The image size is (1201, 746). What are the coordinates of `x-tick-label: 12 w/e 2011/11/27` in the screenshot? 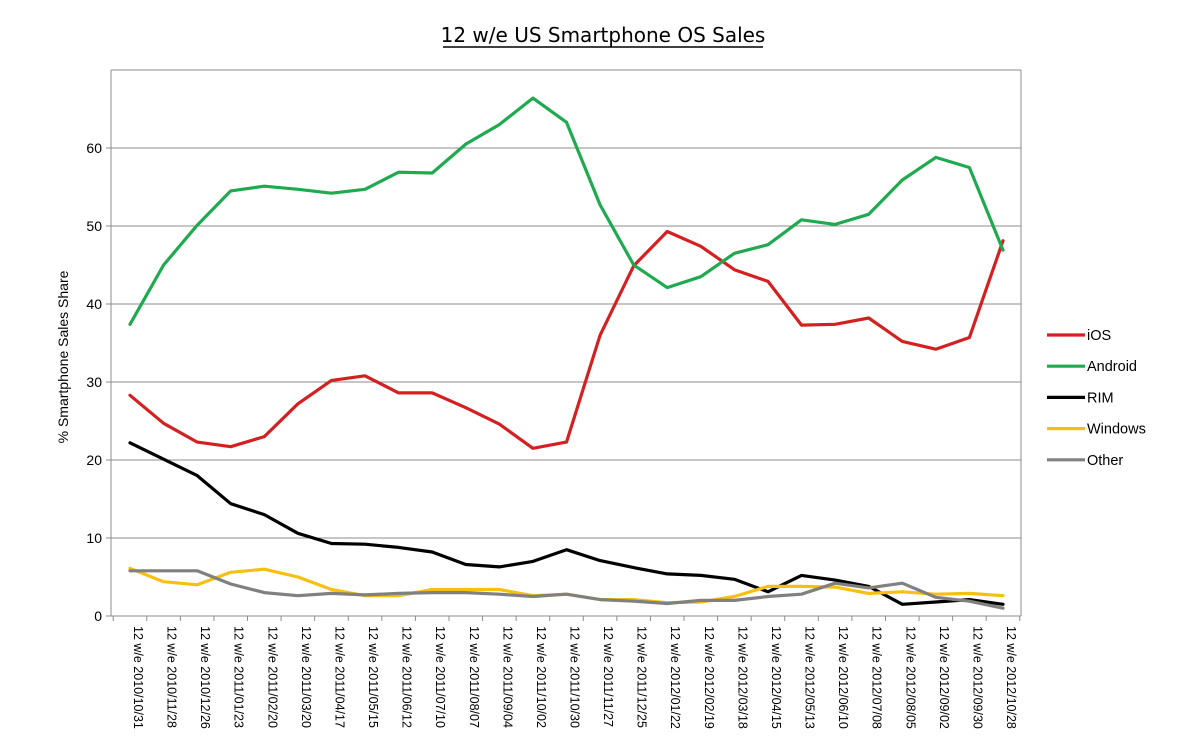 It's located at (608, 676).